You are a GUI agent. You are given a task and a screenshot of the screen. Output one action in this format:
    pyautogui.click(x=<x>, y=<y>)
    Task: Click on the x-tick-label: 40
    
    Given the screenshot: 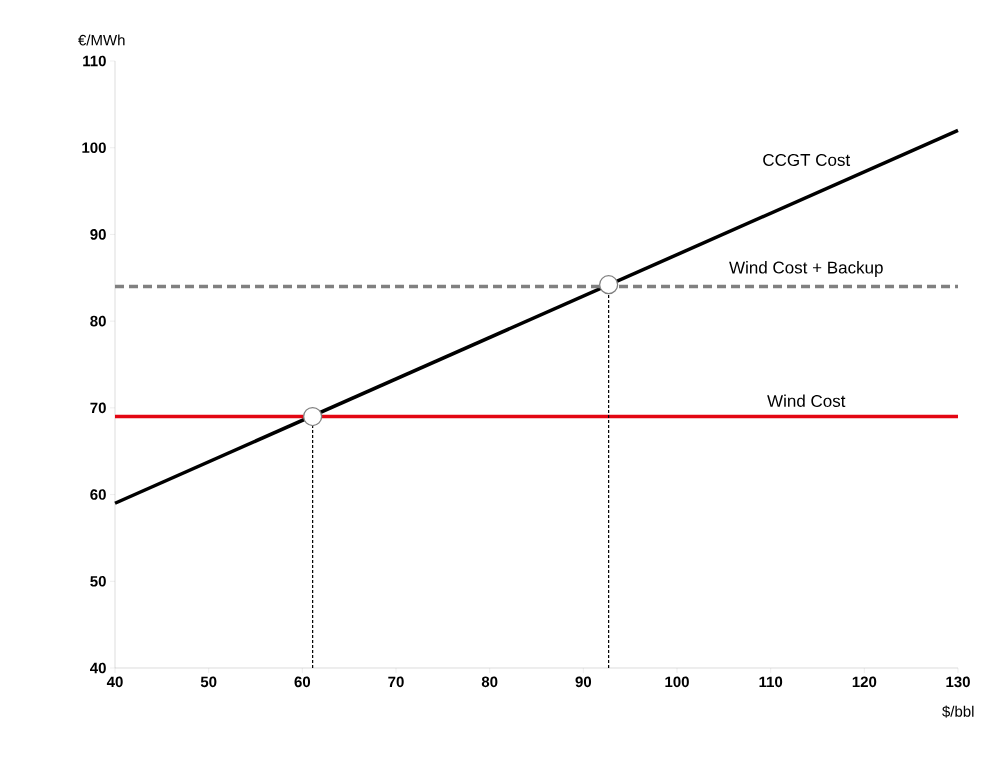 What is the action you would take?
    pyautogui.click(x=114, y=682)
    